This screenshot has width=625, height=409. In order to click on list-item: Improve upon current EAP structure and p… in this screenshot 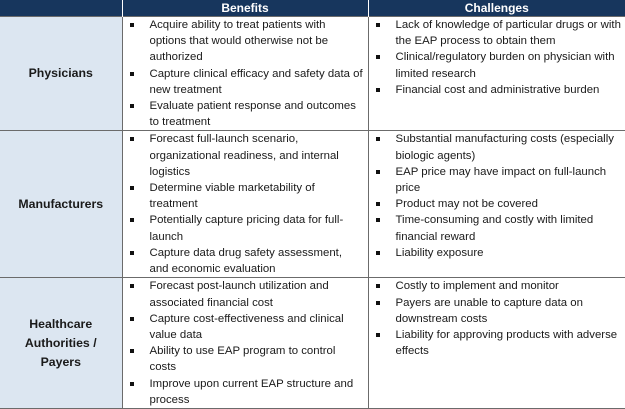, I will do `click(243, 392)`.